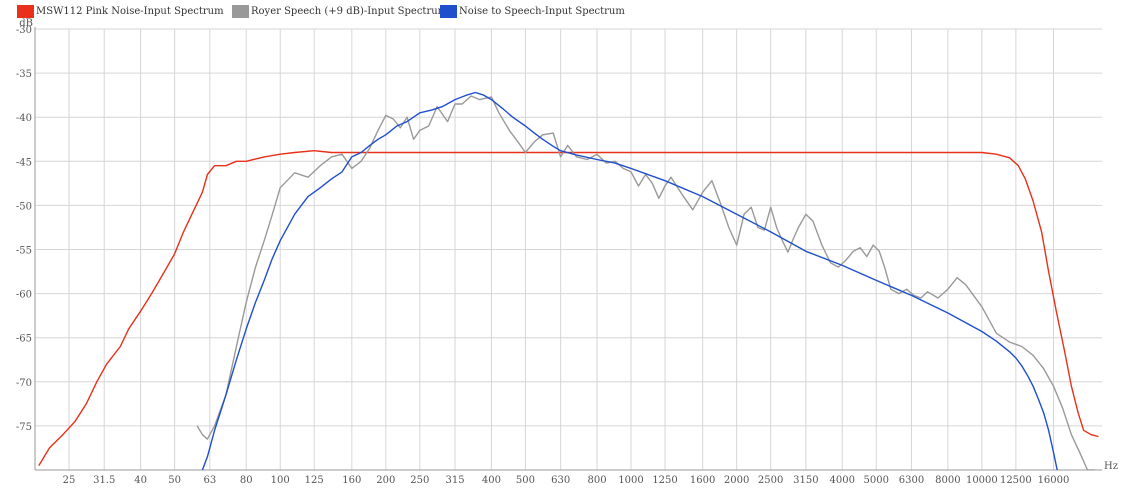 The width and height of the screenshot is (1125, 490). I want to click on x-tick-label: 4000, so click(842, 480).